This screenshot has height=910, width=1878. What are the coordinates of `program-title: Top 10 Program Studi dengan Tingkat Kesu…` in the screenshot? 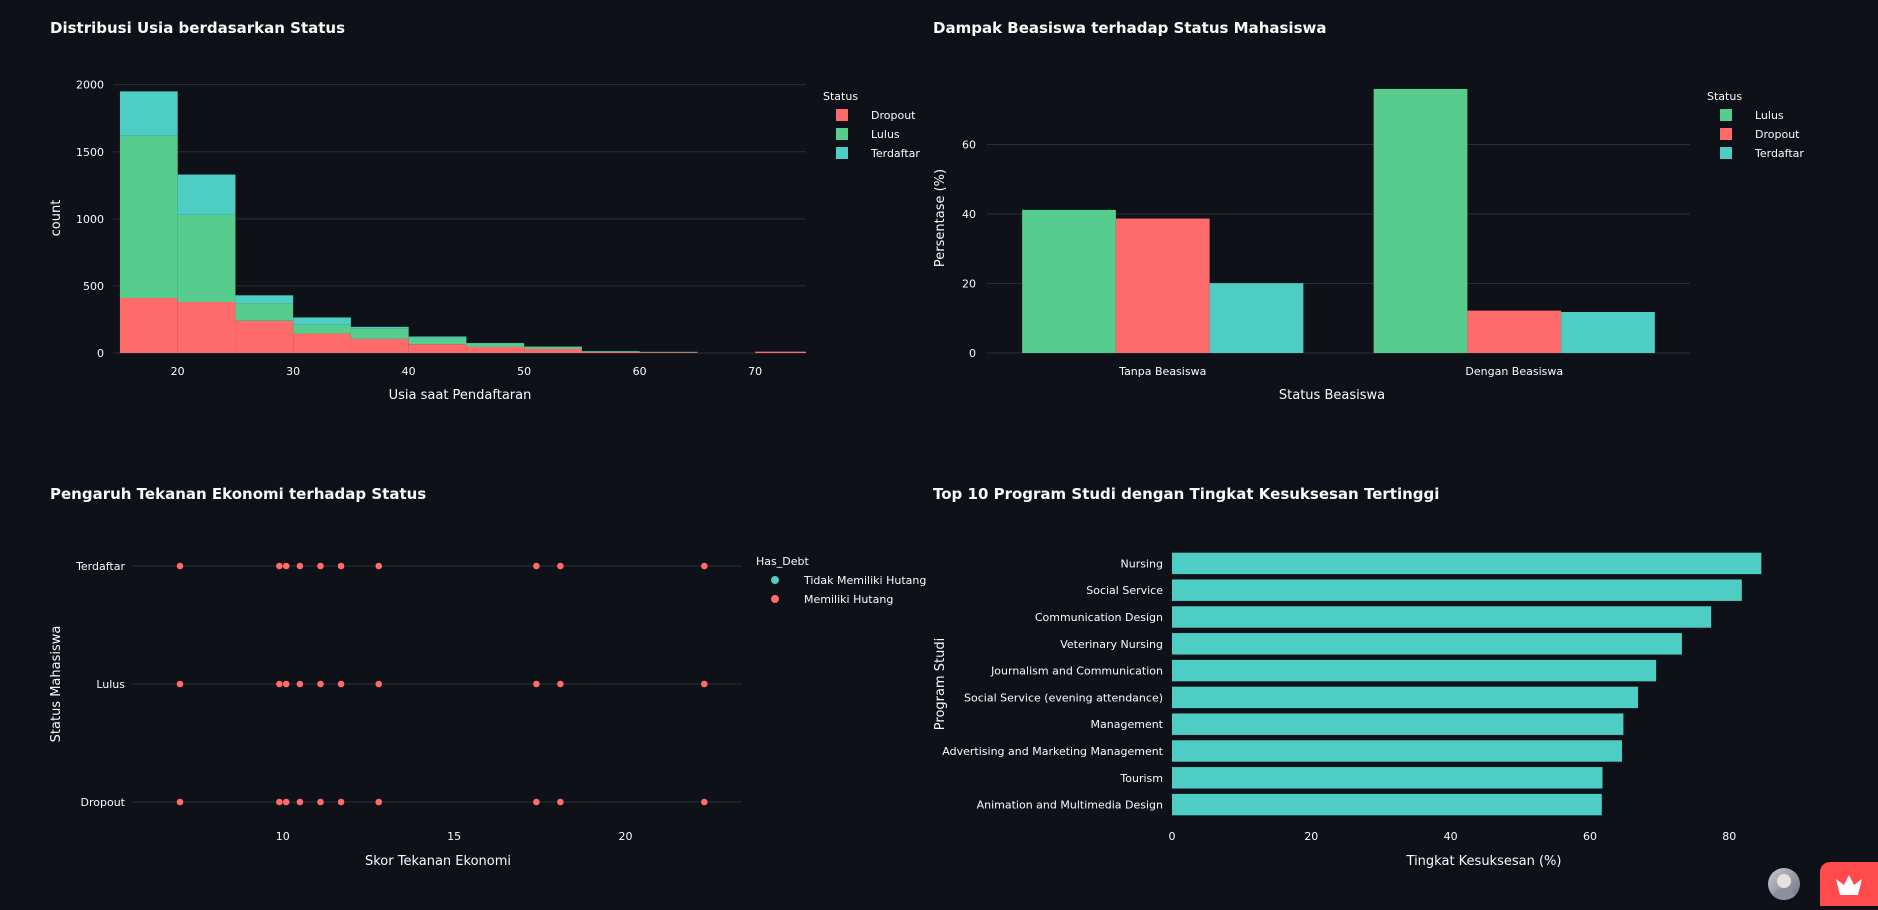 It's located at (1186, 494).